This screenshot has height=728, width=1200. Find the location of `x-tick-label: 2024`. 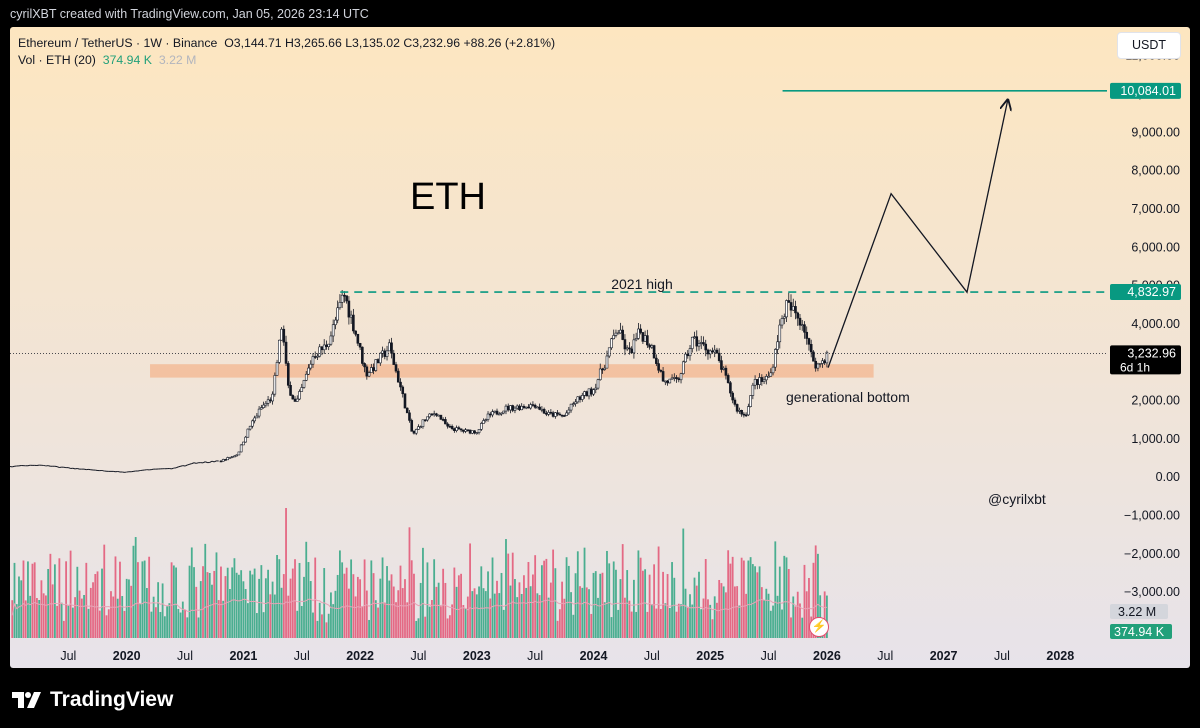

x-tick-label: 2024 is located at coordinates (594, 656).